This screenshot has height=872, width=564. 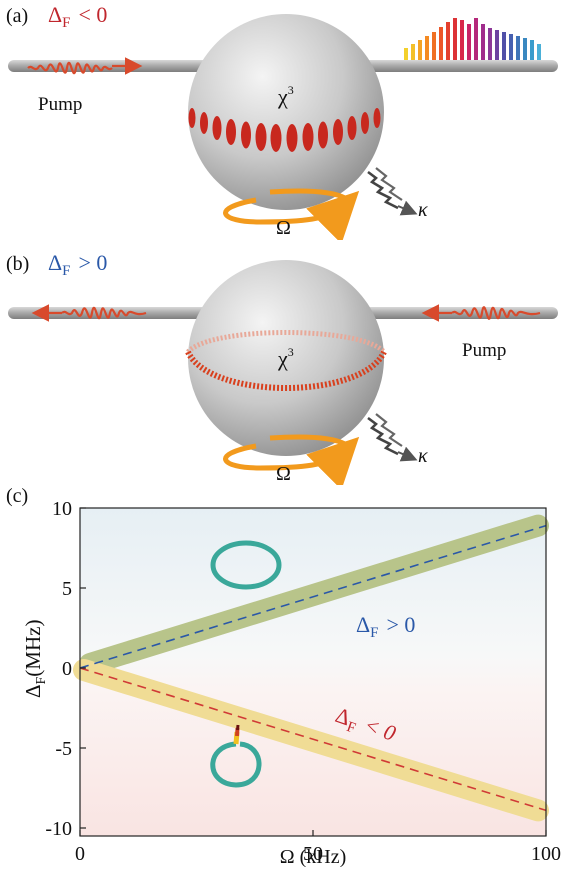 I want to click on omega-label-b: Ω, so click(x=283, y=474).